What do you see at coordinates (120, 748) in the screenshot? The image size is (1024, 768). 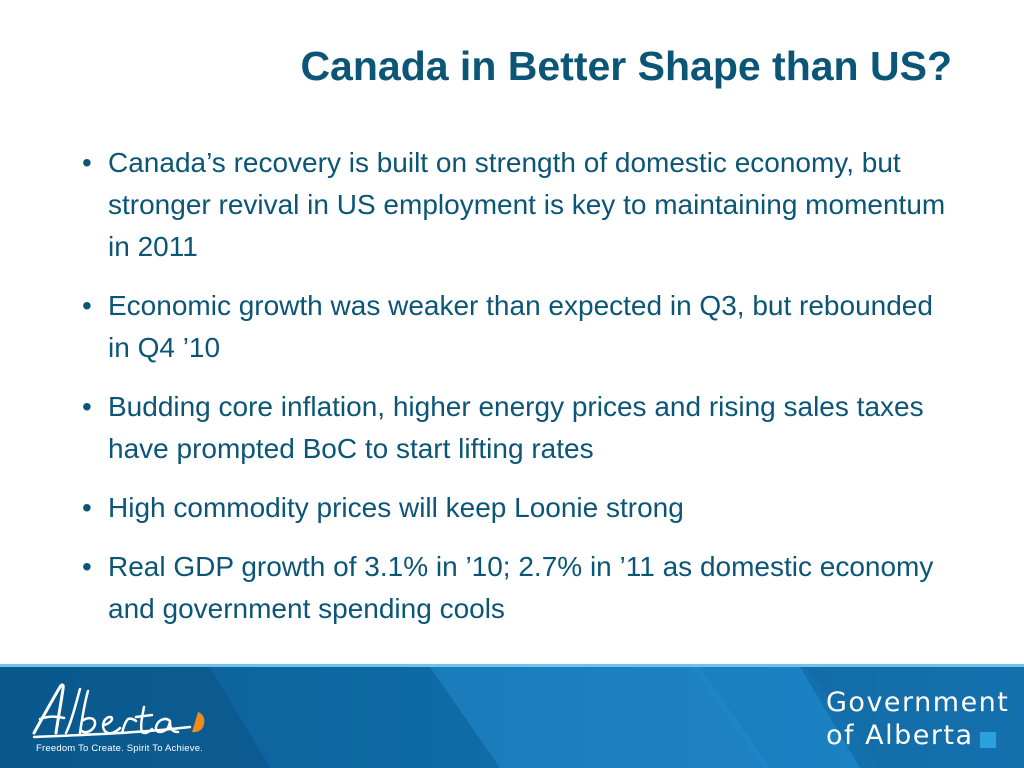 I see `alberta-tagline: Freedom To Create. Spirit To Achieve.` at bounding box center [120, 748].